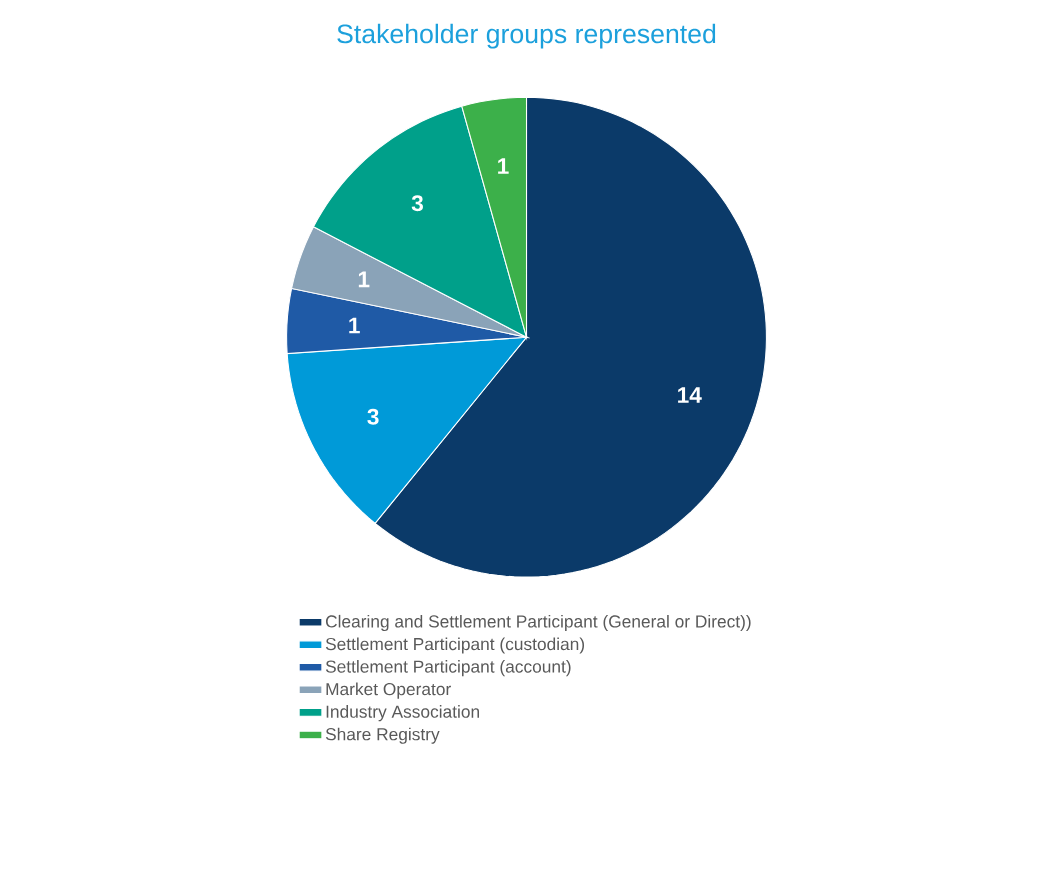  I want to click on chart-title: Stakeholder groups represented, so click(526, 36).